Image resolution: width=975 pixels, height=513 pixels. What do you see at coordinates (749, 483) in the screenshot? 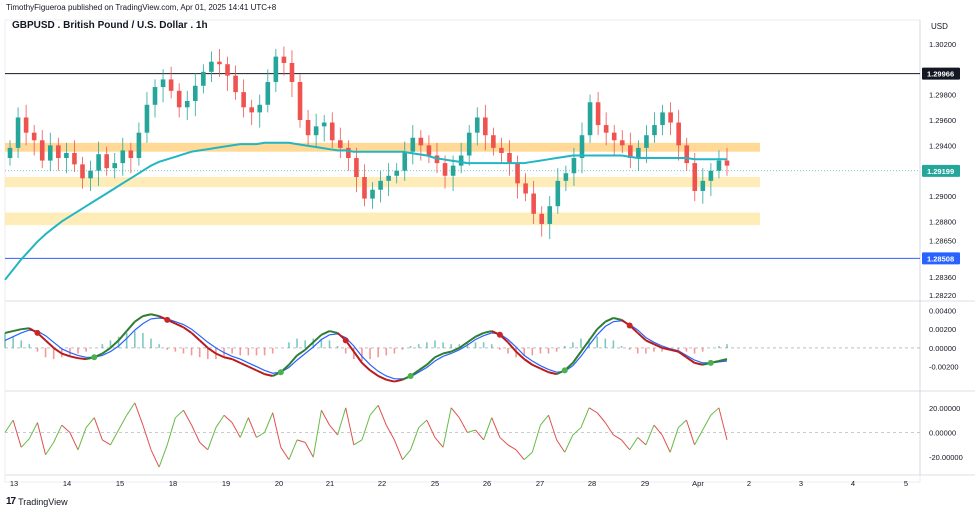
I see `time-tick-label: 2` at bounding box center [749, 483].